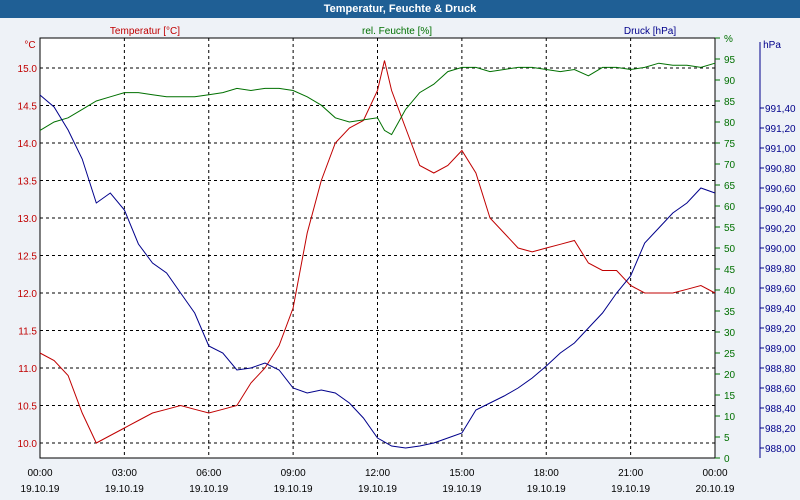 This screenshot has width=800, height=500. Describe the element at coordinates (730, 228) in the screenshot. I see `humidity-tick-label: 55` at that location.